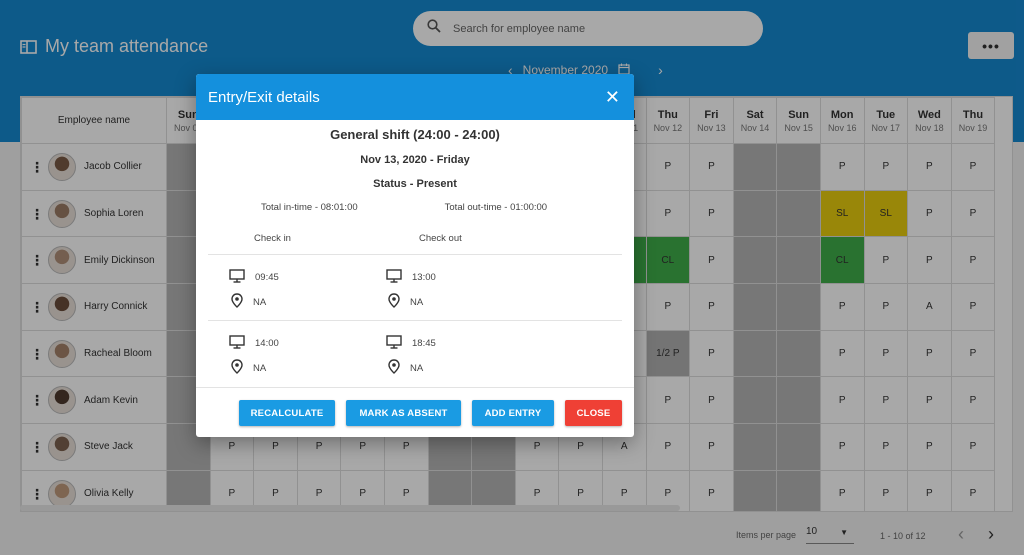  I want to click on day-name: Sun, so click(188, 114).